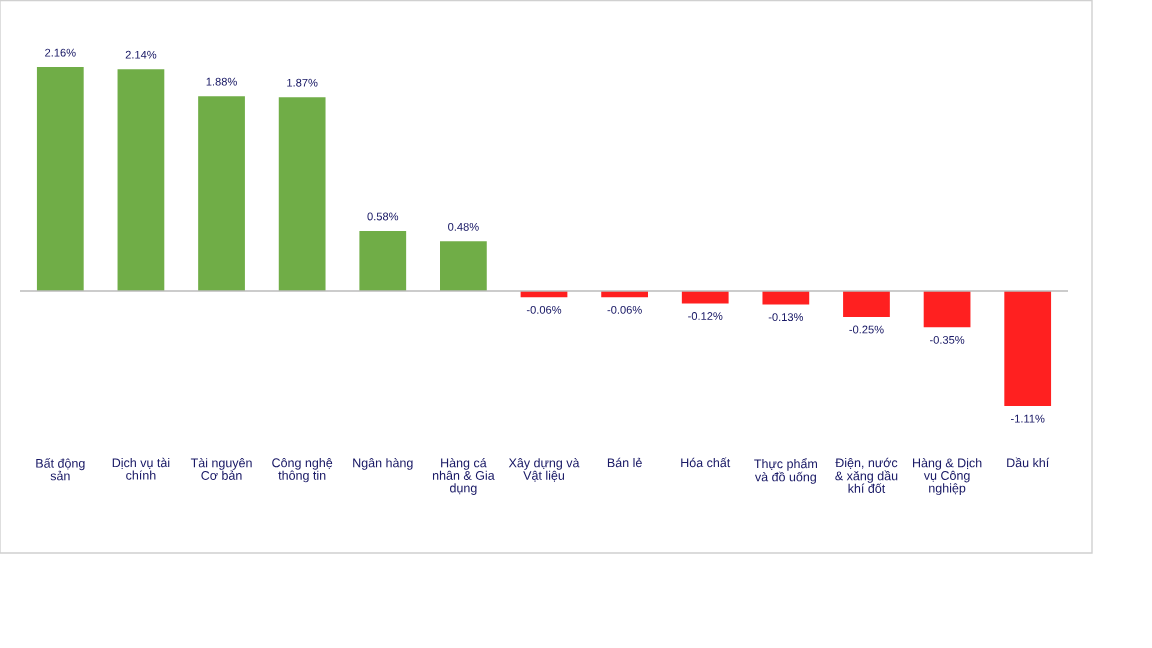 This screenshot has height=648, width=1152. I want to click on x-tick-label: Tài nguyên Cơ bản, so click(221, 469).